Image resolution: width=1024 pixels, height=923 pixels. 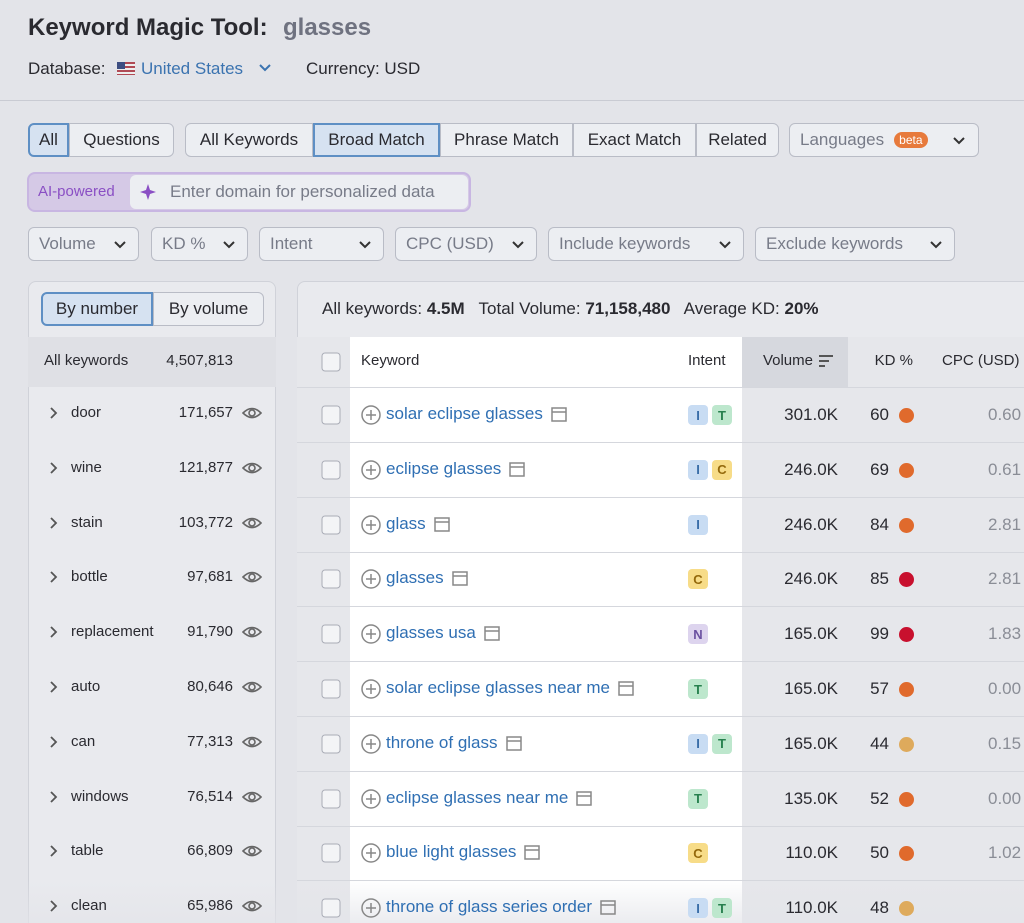 What do you see at coordinates (512, 50) in the screenshot?
I see `header` at bounding box center [512, 50].